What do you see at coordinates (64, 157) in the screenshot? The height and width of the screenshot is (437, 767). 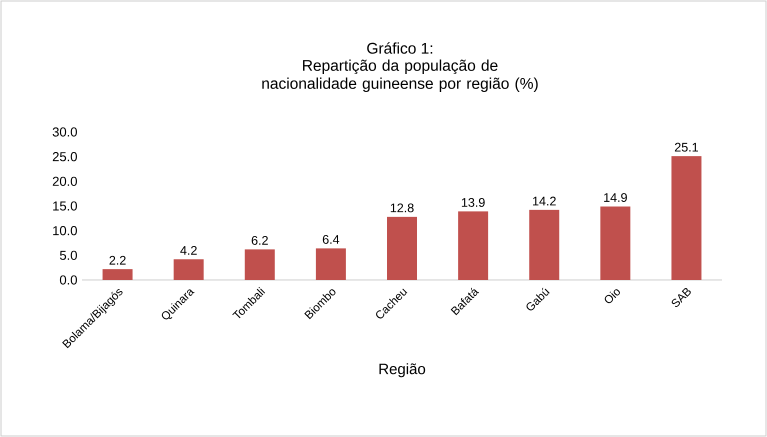 I see `y-tick-label: 25.0` at bounding box center [64, 157].